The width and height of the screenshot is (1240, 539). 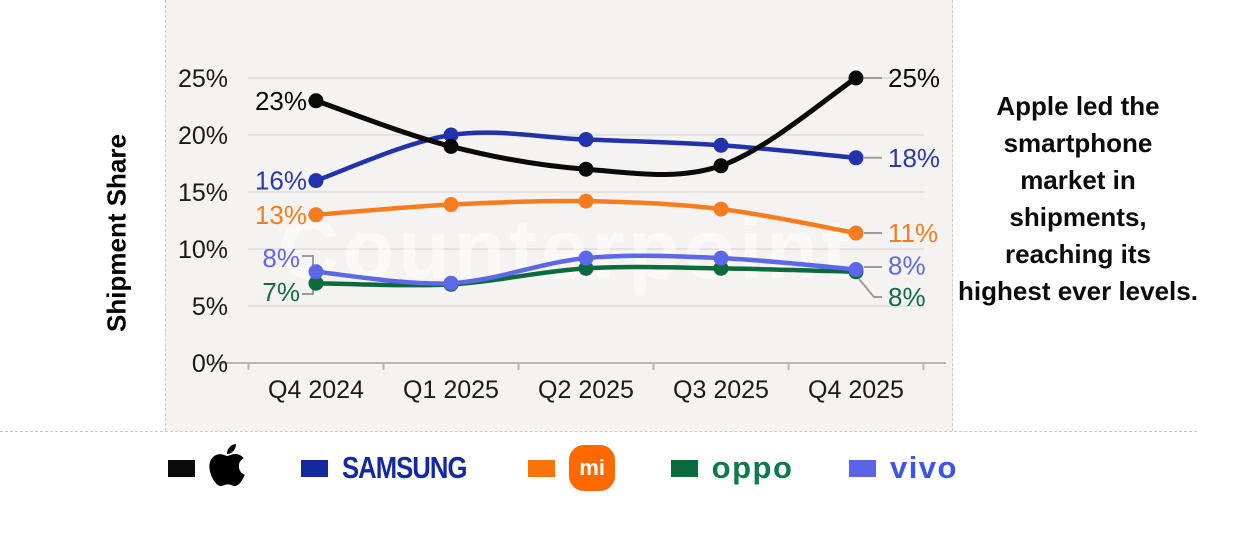 What do you see at coordinates (404, 467) in the screenshot?
I see `samsung-wordmark: SAMSUNG` at bounding box center [404, 467].